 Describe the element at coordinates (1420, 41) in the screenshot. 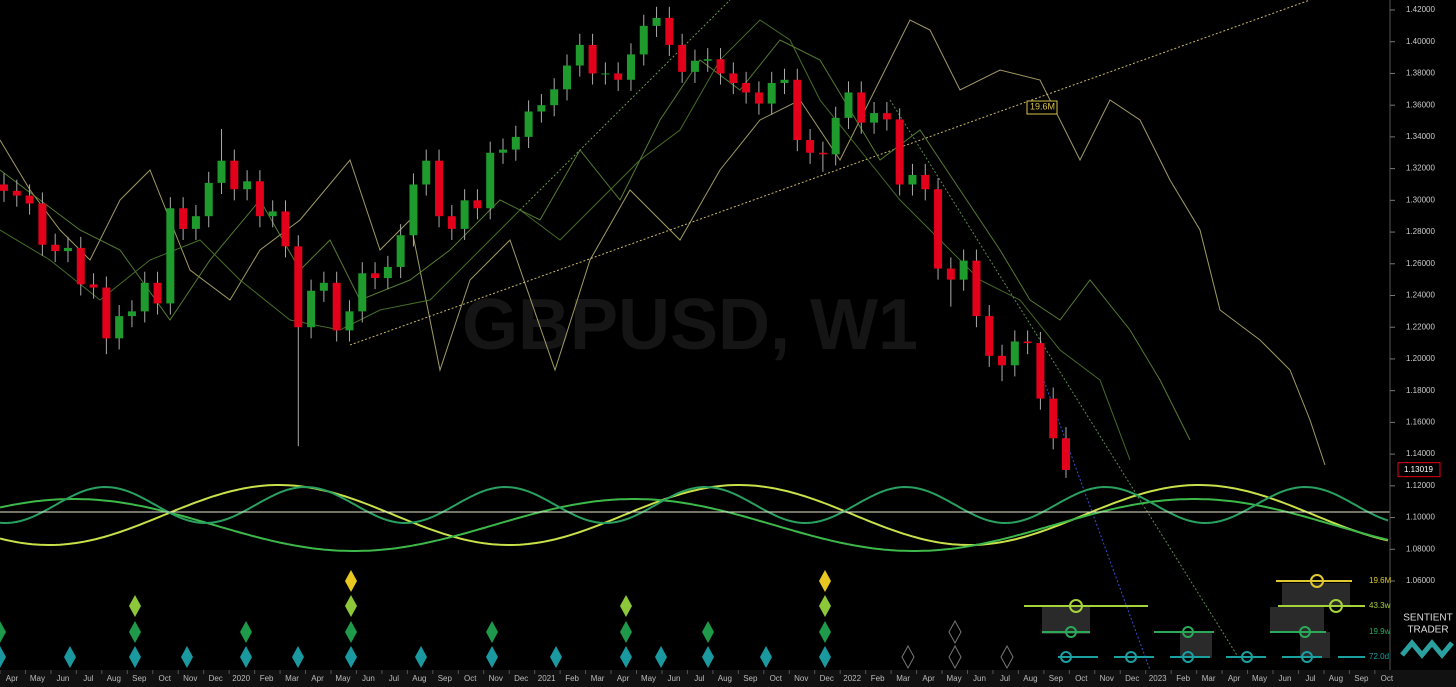

I see `y-tick-label: 1.40000` at that location.